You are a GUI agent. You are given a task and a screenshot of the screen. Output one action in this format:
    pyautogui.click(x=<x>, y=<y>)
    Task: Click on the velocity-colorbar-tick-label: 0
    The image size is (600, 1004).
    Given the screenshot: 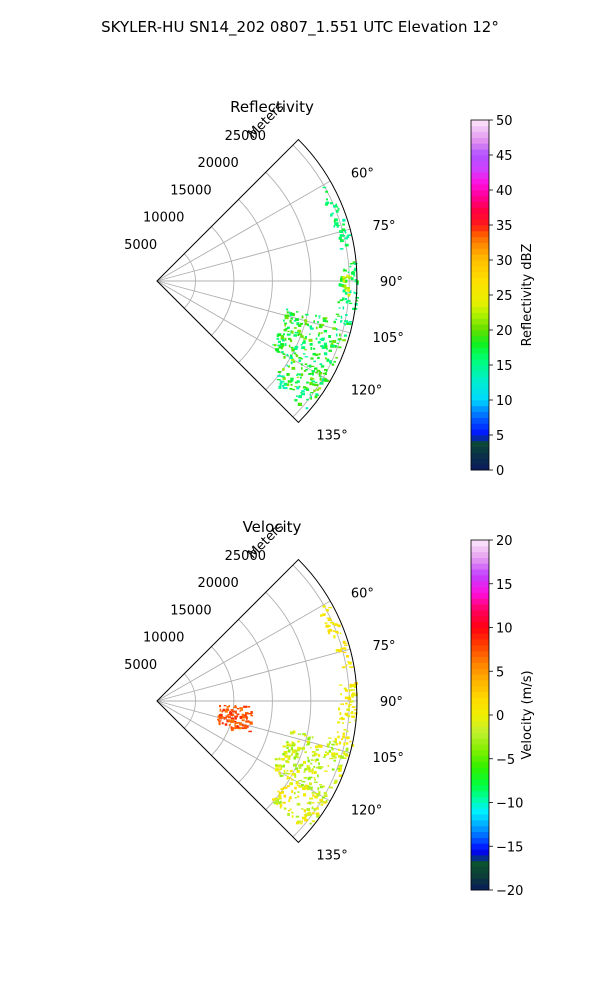 What is the action you would take?
    pyautogui.click(x=500, y=716)
    